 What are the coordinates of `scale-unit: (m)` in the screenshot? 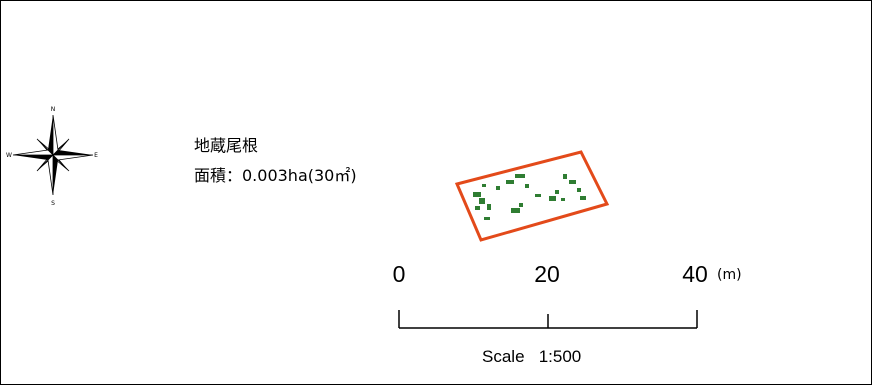 It's located at (729, 275).